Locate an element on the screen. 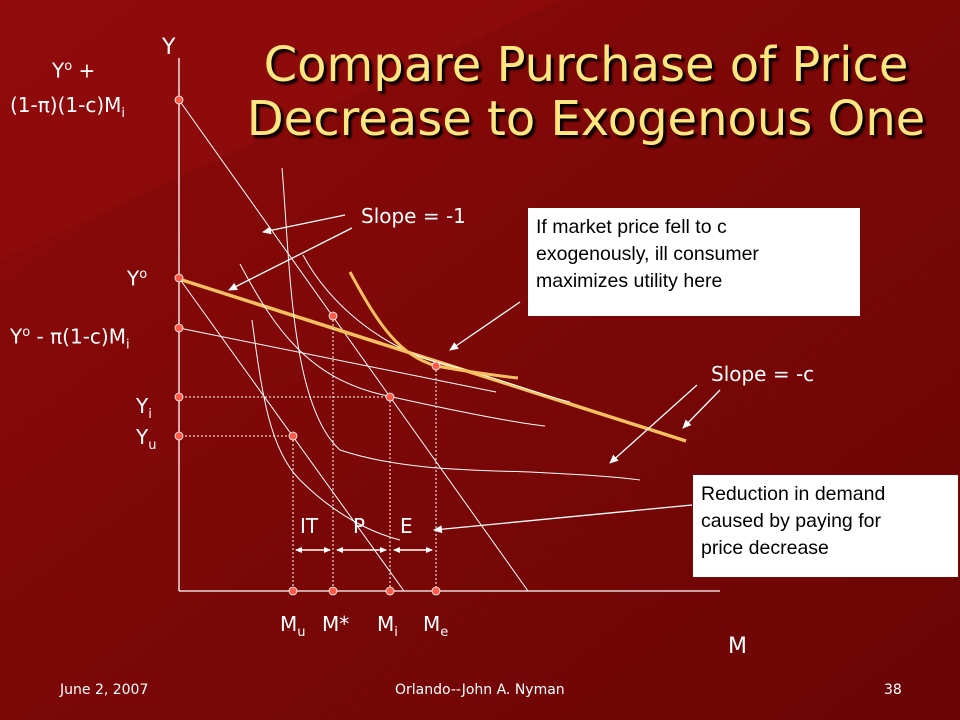  arrow-slope-one-b is located at coordinates (290, 259).